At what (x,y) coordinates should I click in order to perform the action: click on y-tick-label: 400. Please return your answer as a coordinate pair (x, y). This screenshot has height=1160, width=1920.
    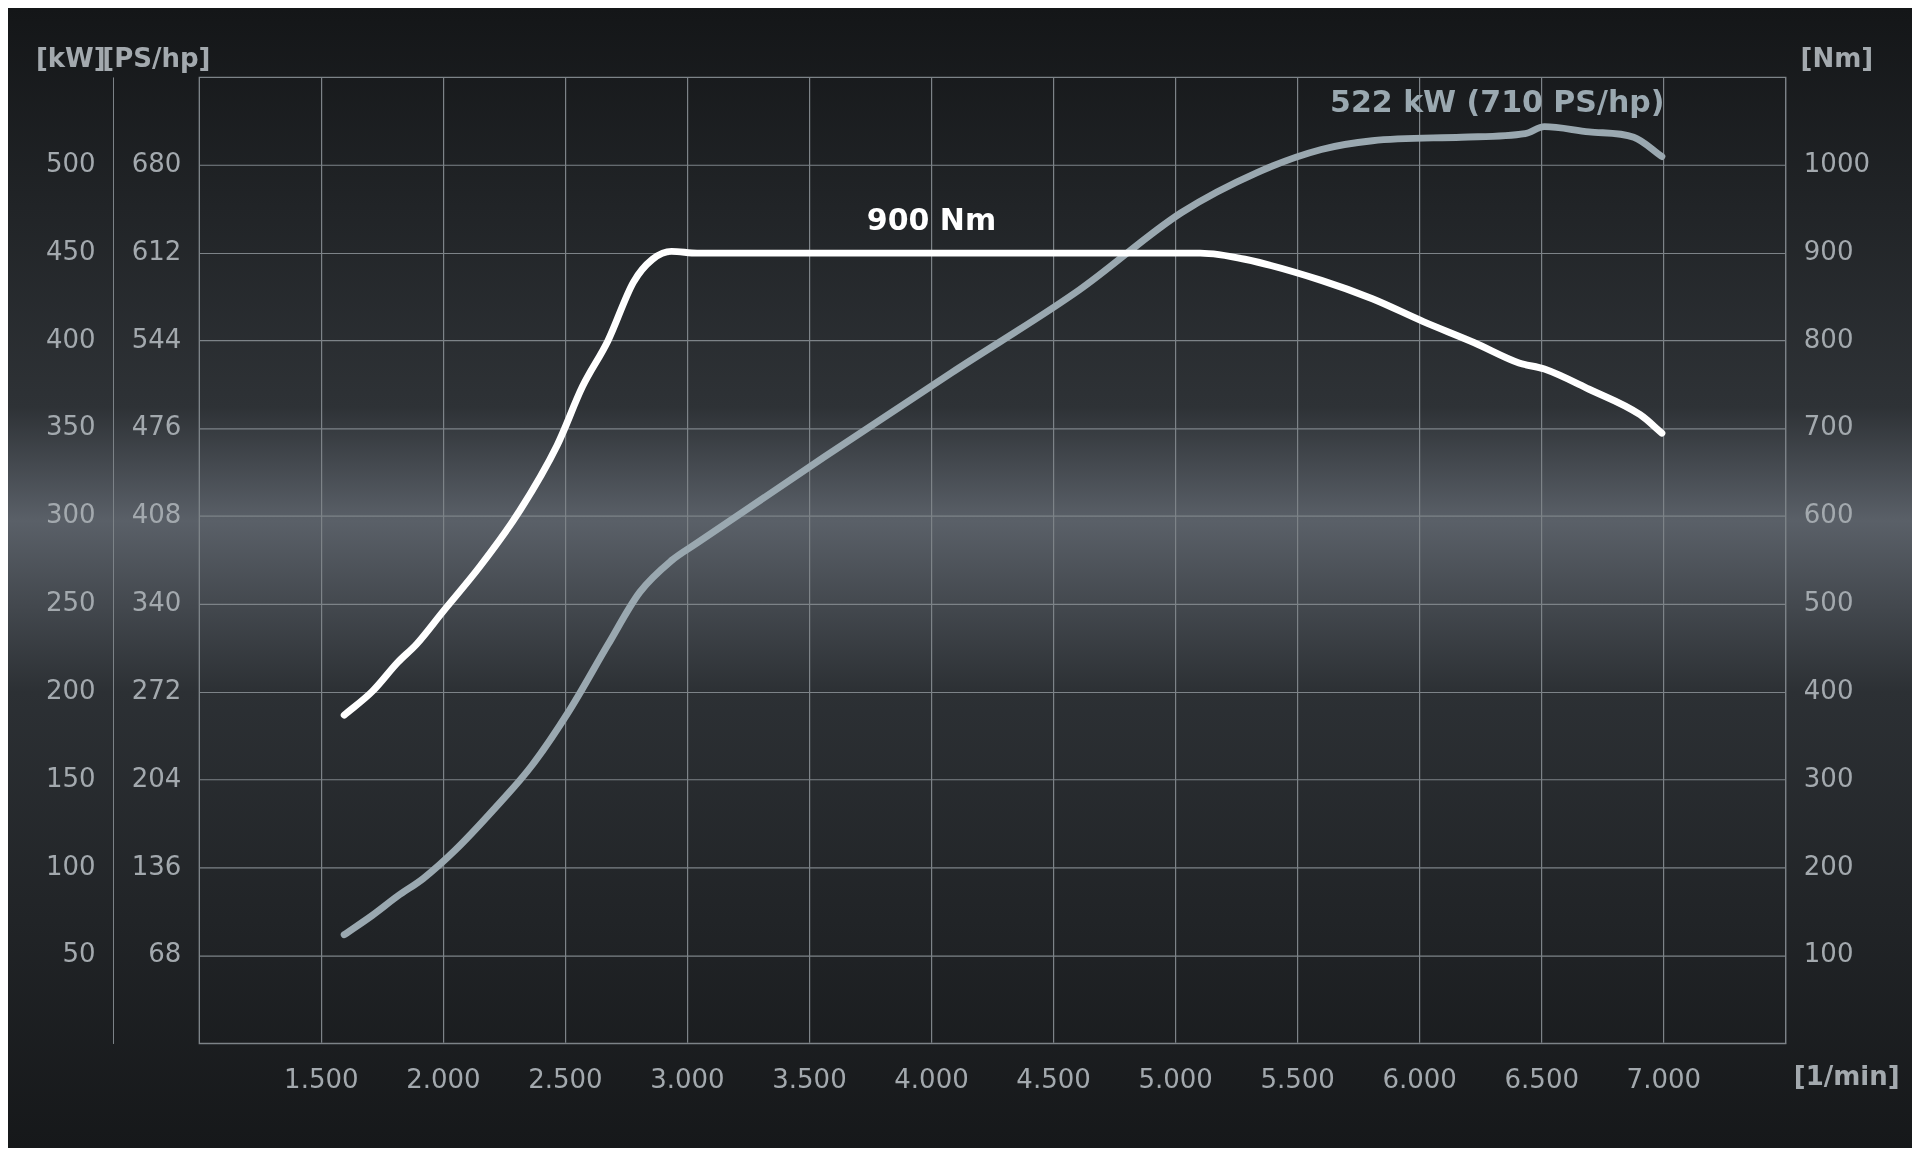
    Looking at the image, I should click on (71, 338).